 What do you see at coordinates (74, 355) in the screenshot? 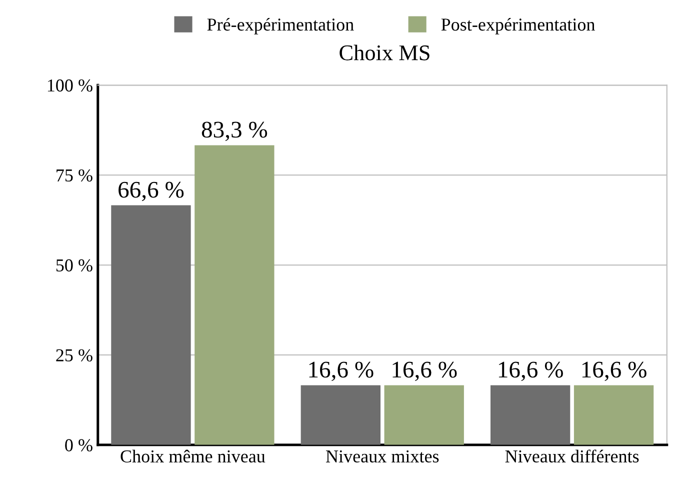
I see `y-tick-label: 25 %` at bounding box center [74, 355].